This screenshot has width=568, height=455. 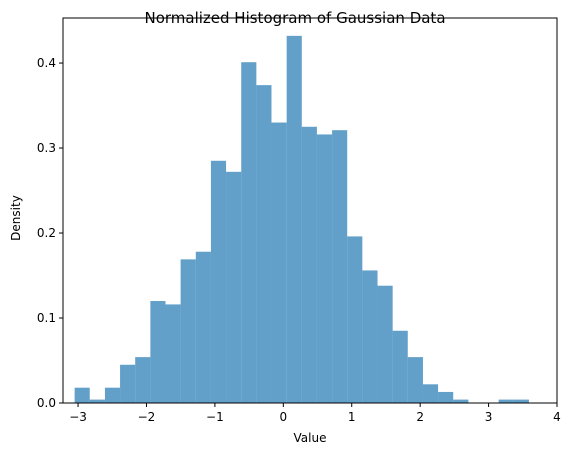 I want to click on x-tick-label: 0, so click(x=283, y=417).